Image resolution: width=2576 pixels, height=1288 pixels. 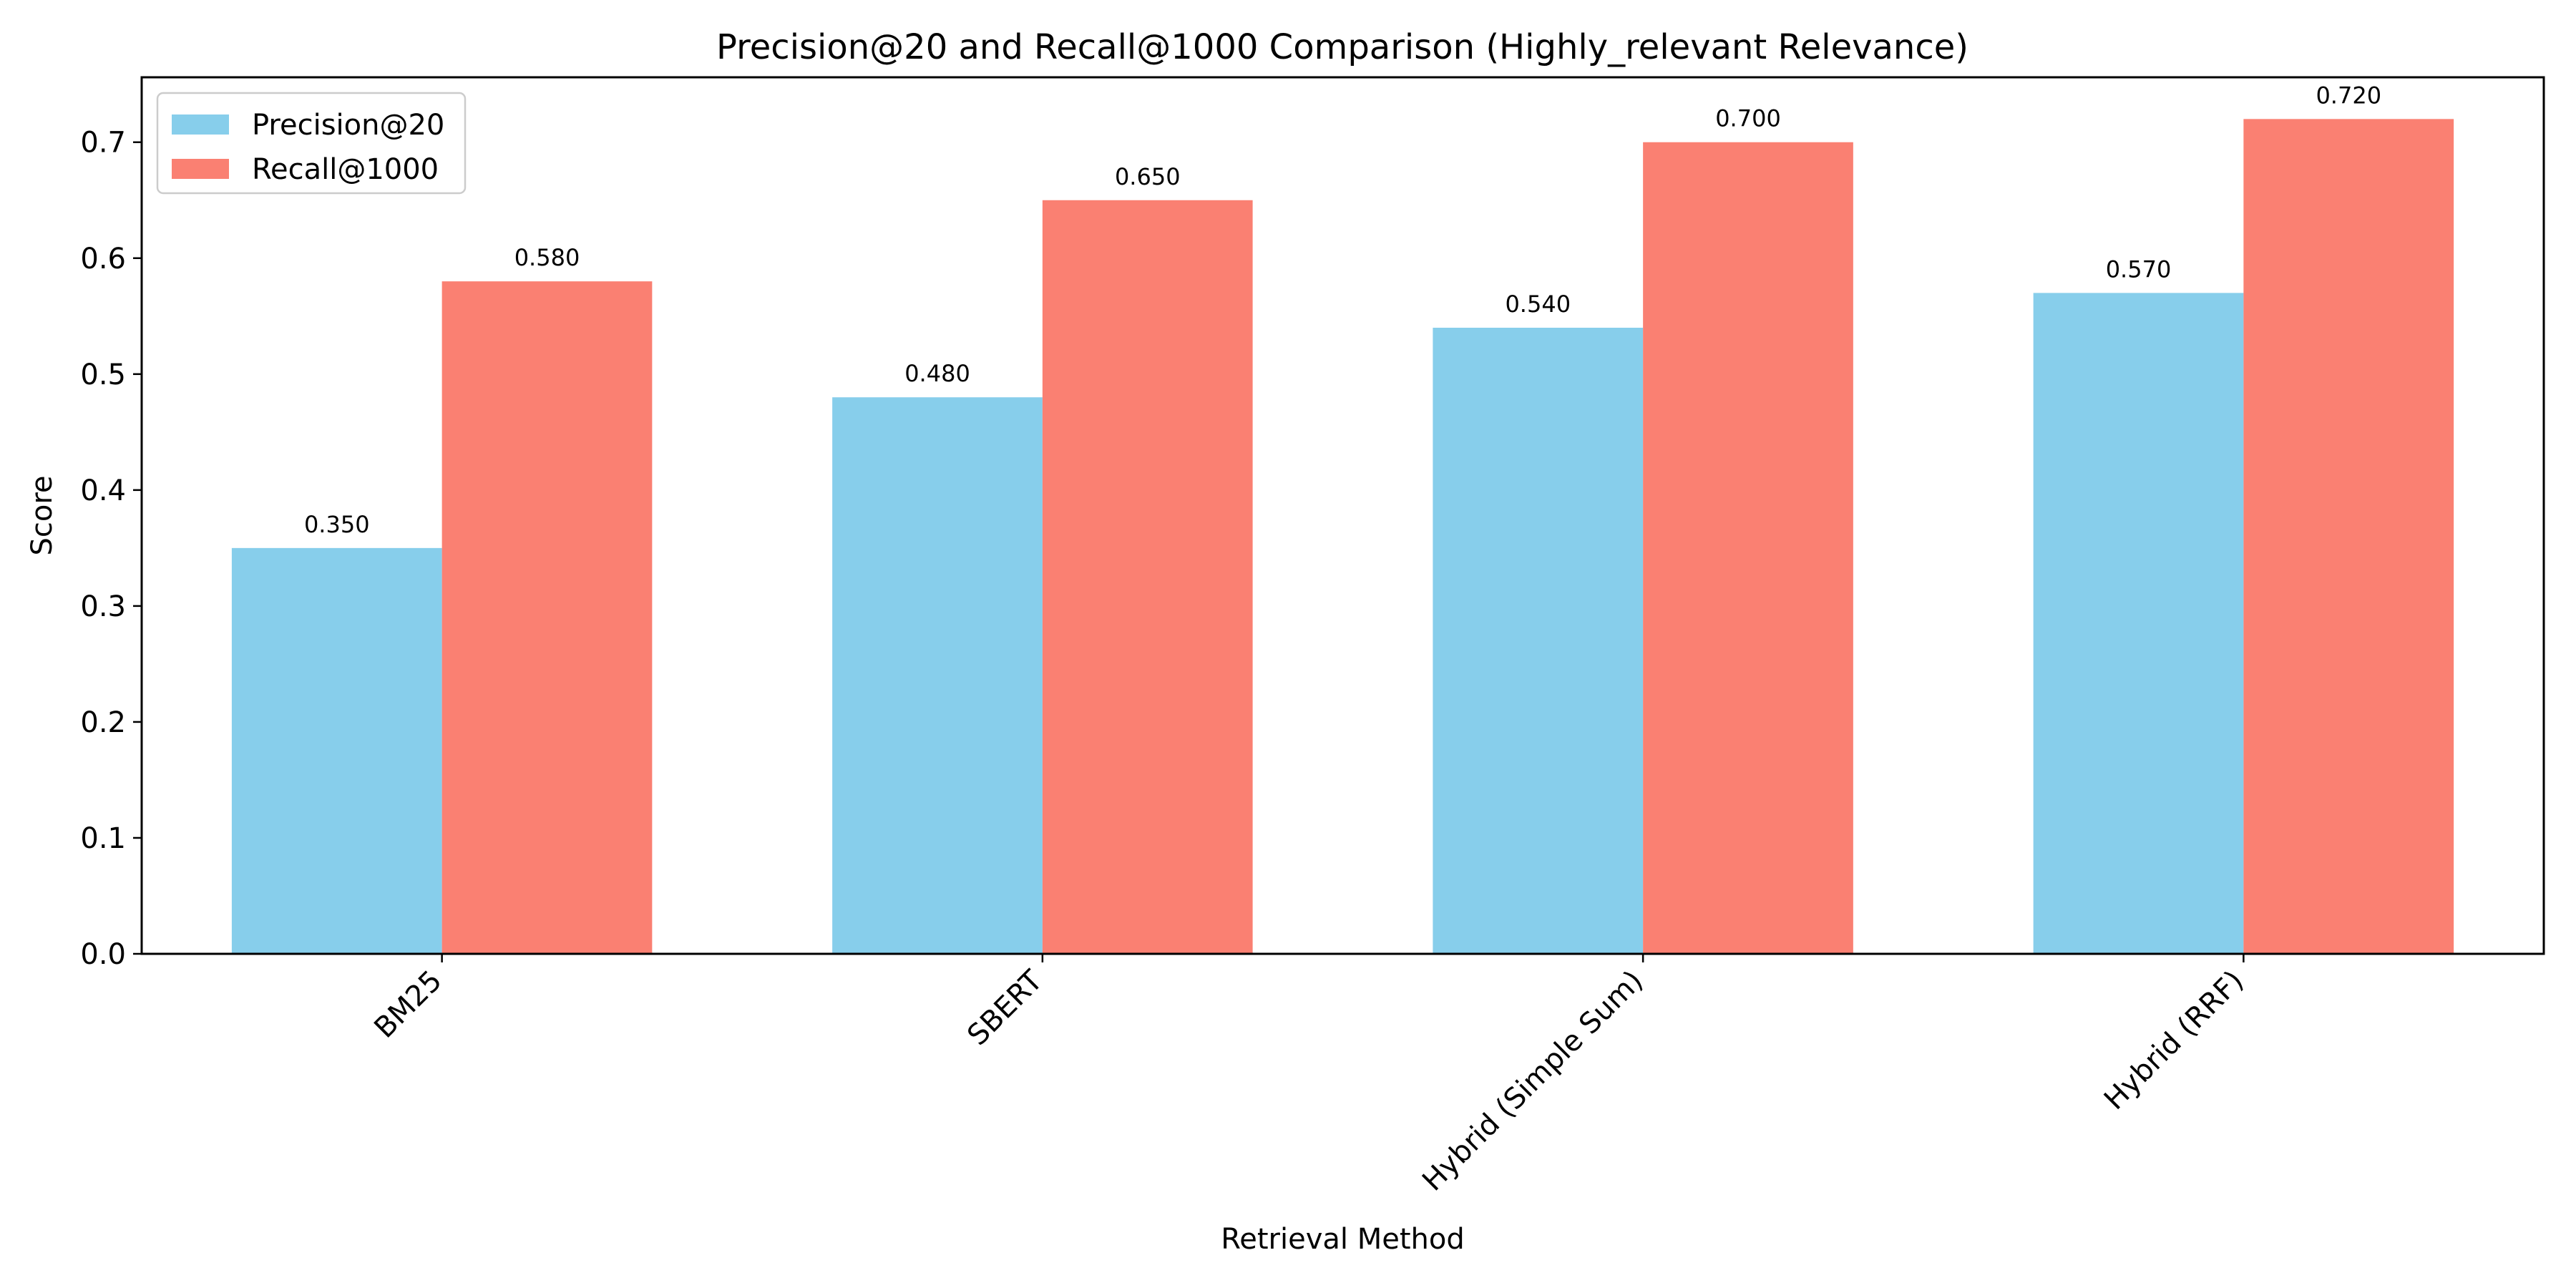 I want to click on y-tick-label: 0.4, so click(x=103, y=490).